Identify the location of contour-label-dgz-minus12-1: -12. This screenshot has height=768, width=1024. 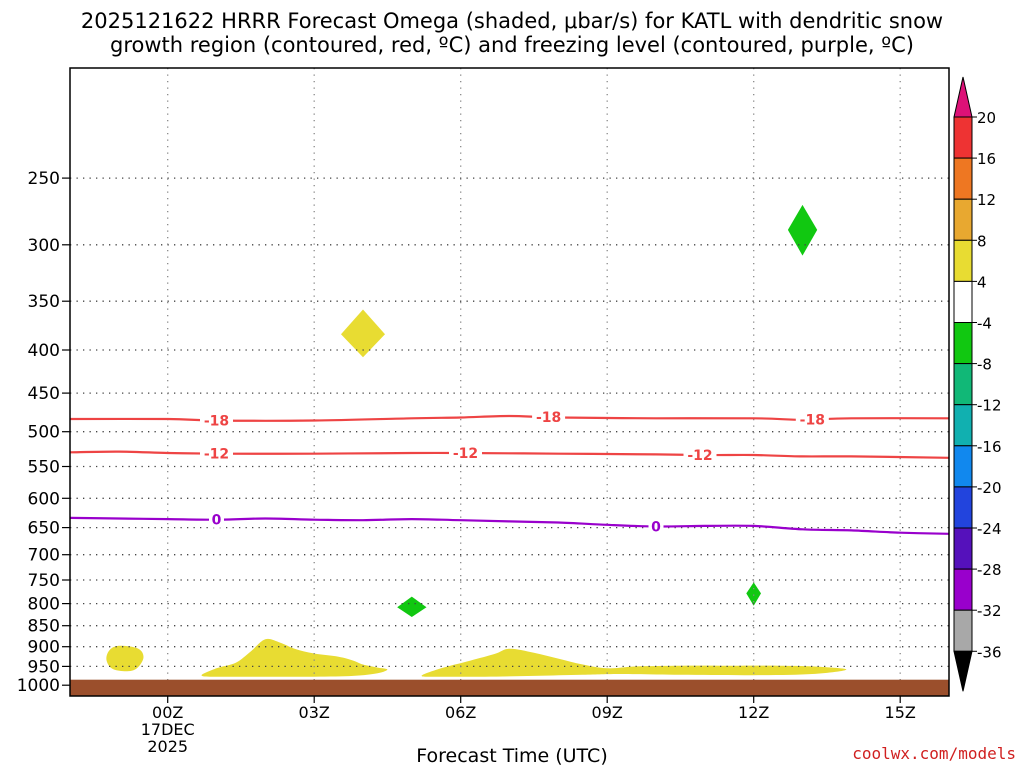
(465, 454).